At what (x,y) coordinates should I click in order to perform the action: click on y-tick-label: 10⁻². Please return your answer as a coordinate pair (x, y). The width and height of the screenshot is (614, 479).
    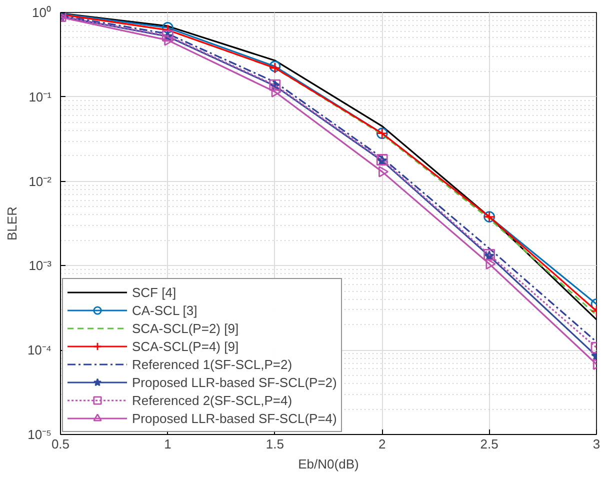
    Looking at the image, I should click on (40, 181).